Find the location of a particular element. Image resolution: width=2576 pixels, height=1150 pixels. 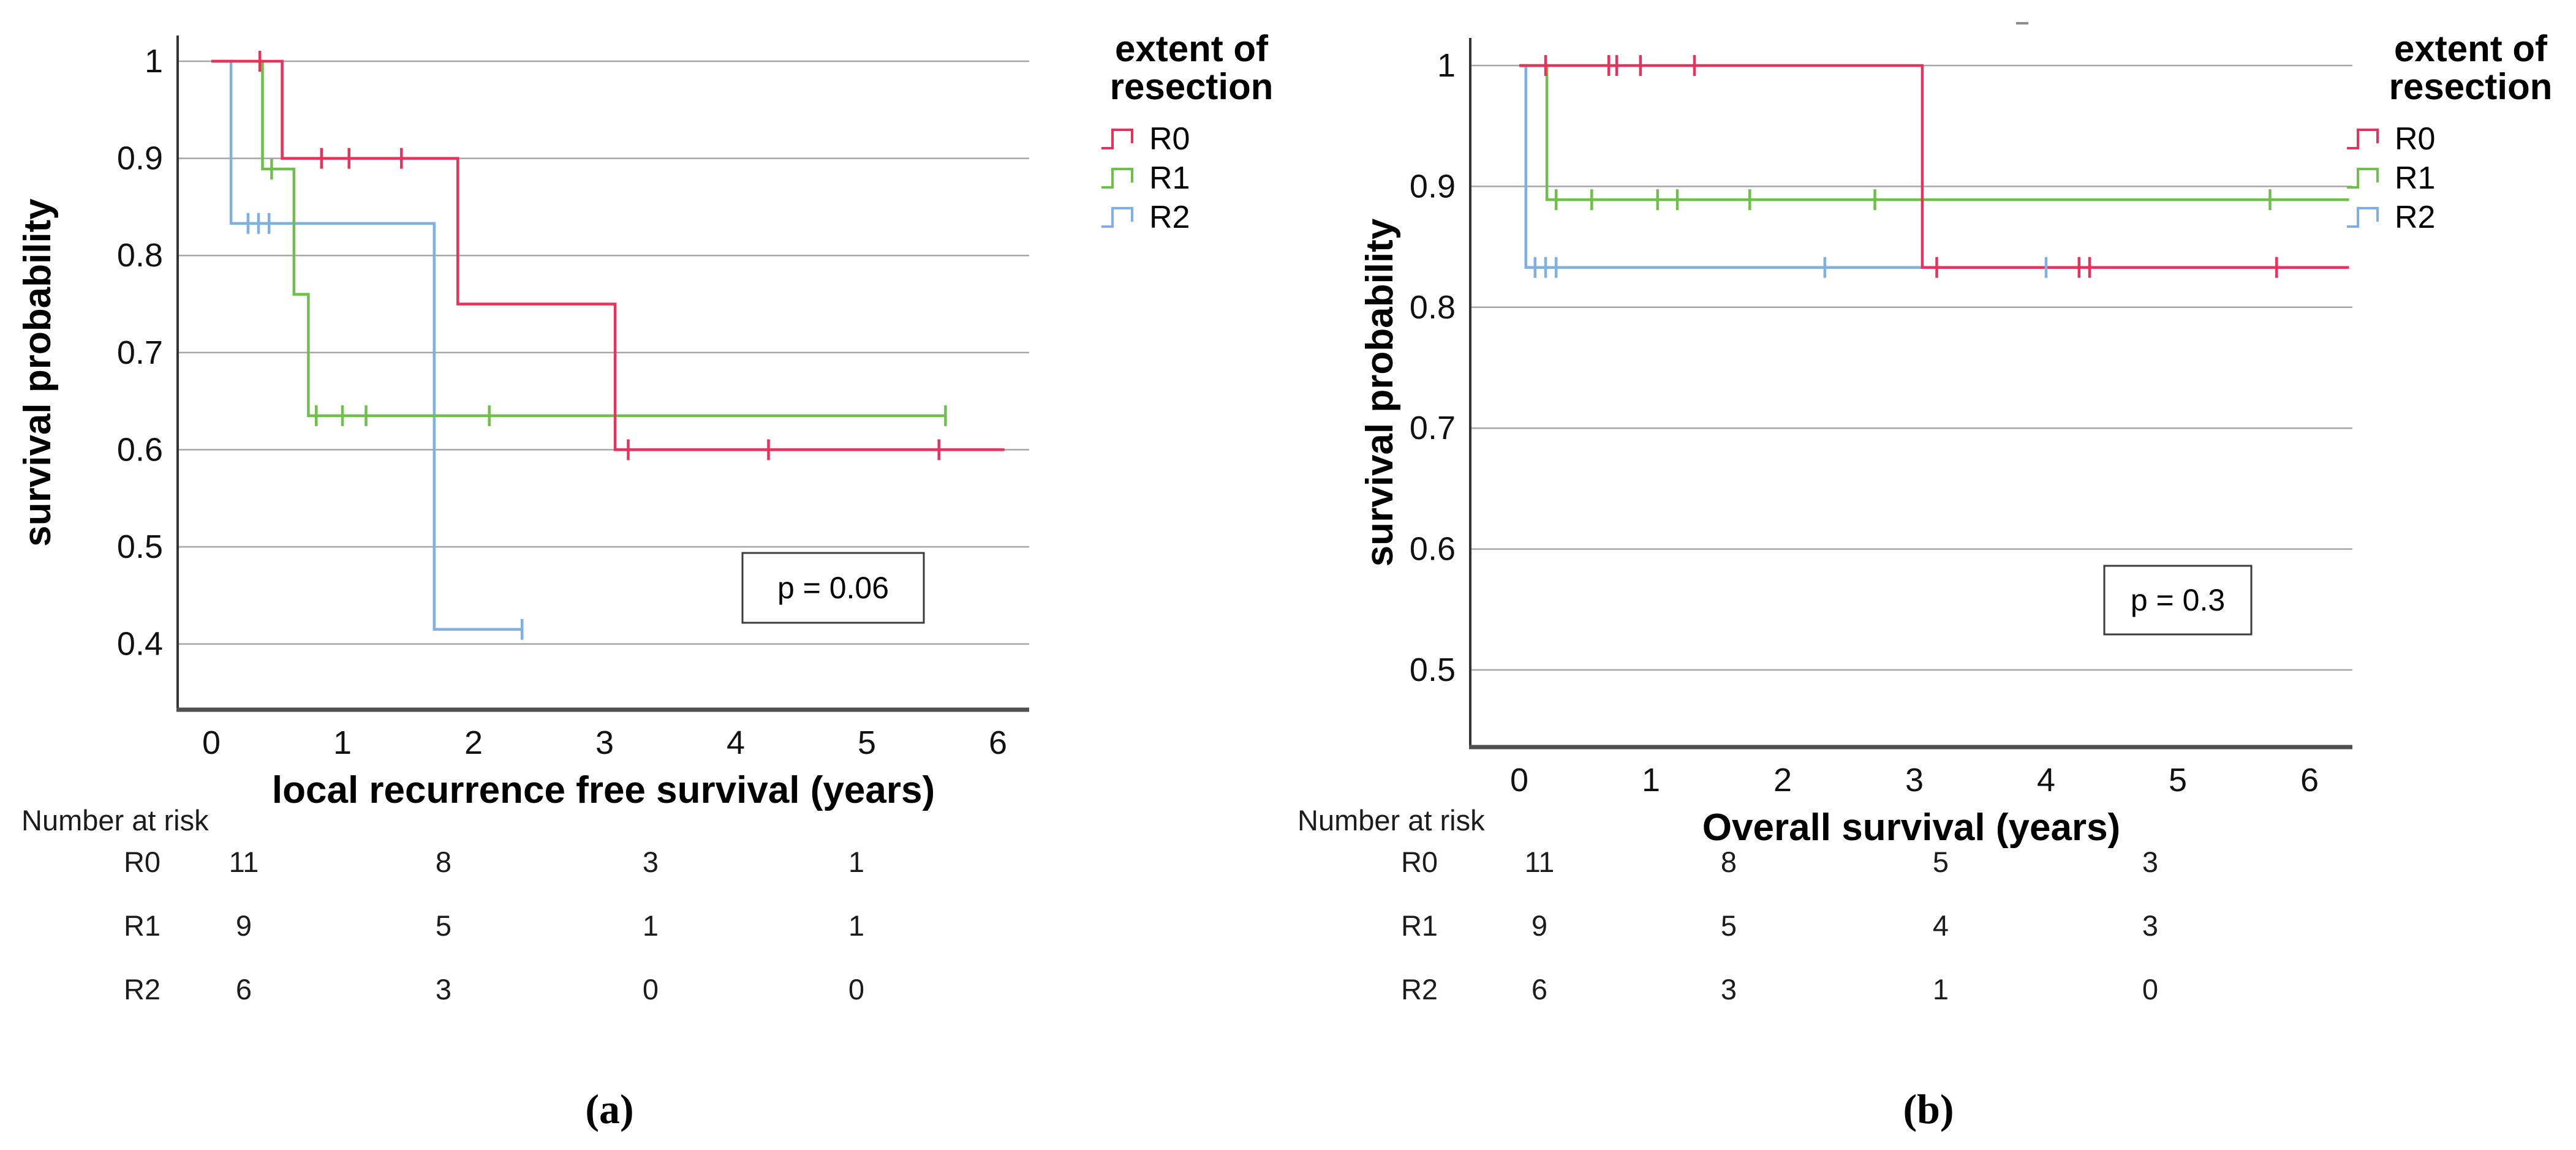

caption-a: (a) is located at coordinates (609, 1109).